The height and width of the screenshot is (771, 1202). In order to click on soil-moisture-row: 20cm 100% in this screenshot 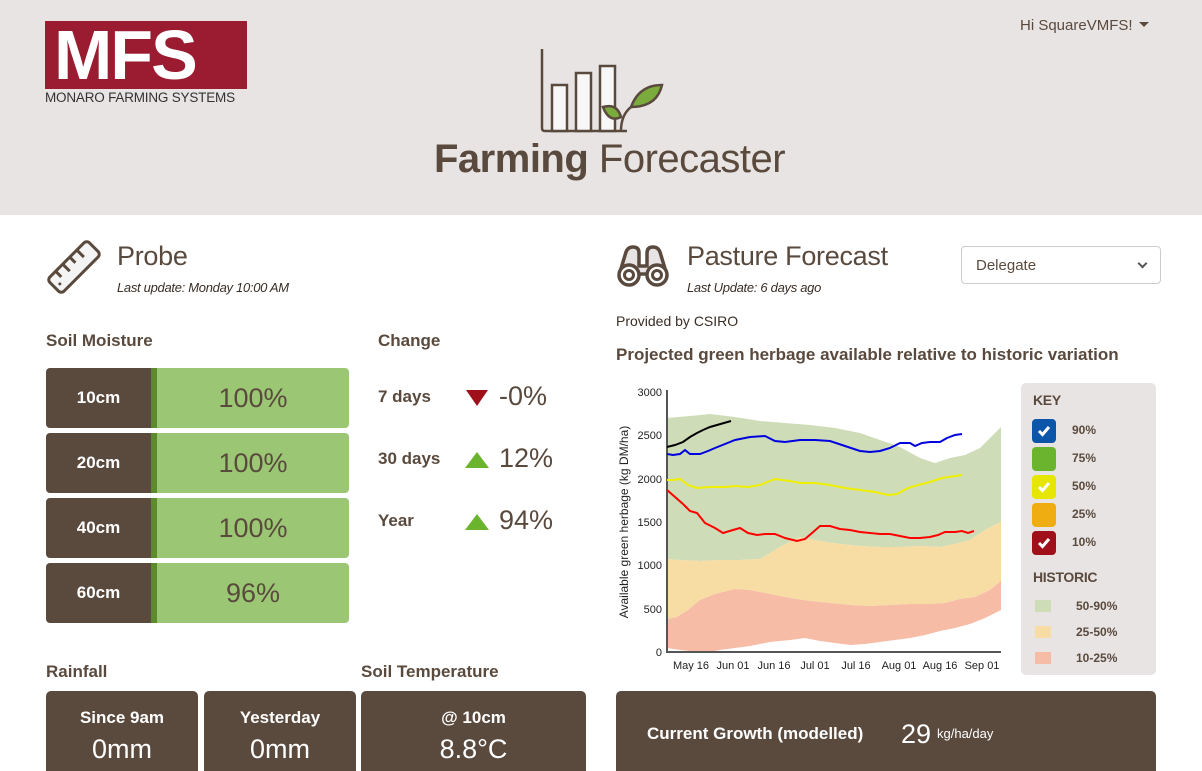, I will do `click(197, 463)`.